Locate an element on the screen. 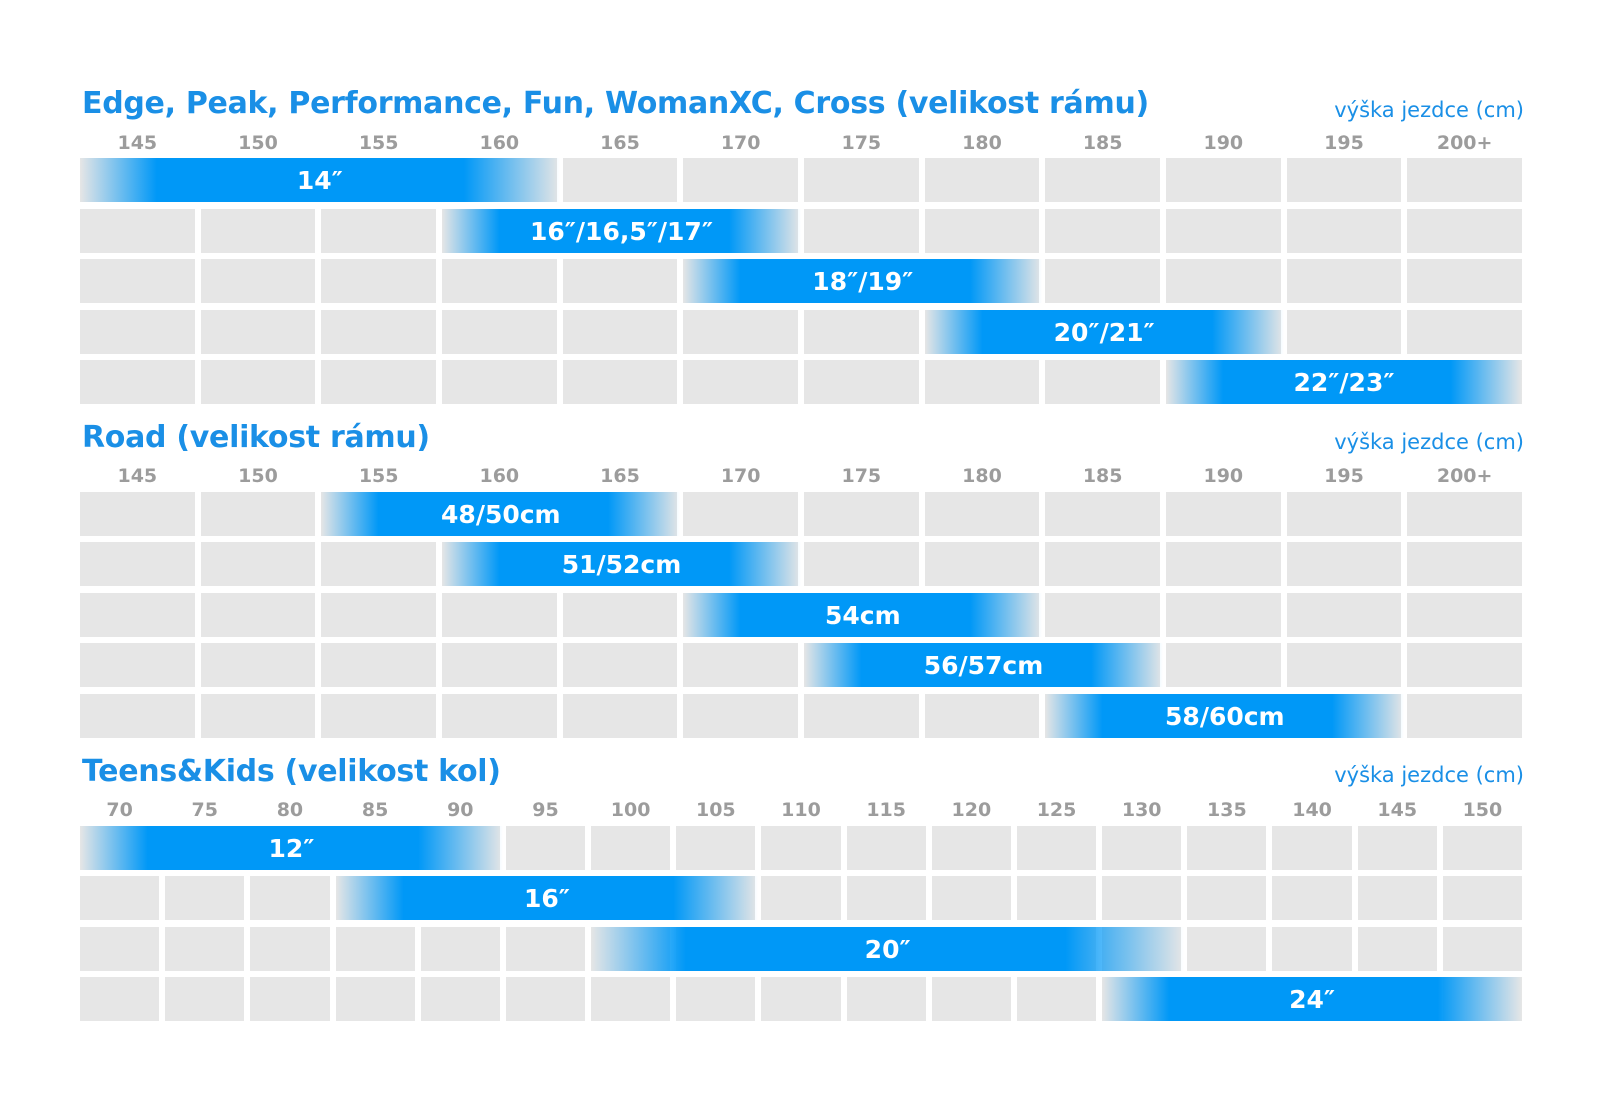 Image resolution: width=1600 pixels, height=1116 pixels. tick-label: 150 is located at coordinates (258, 476).